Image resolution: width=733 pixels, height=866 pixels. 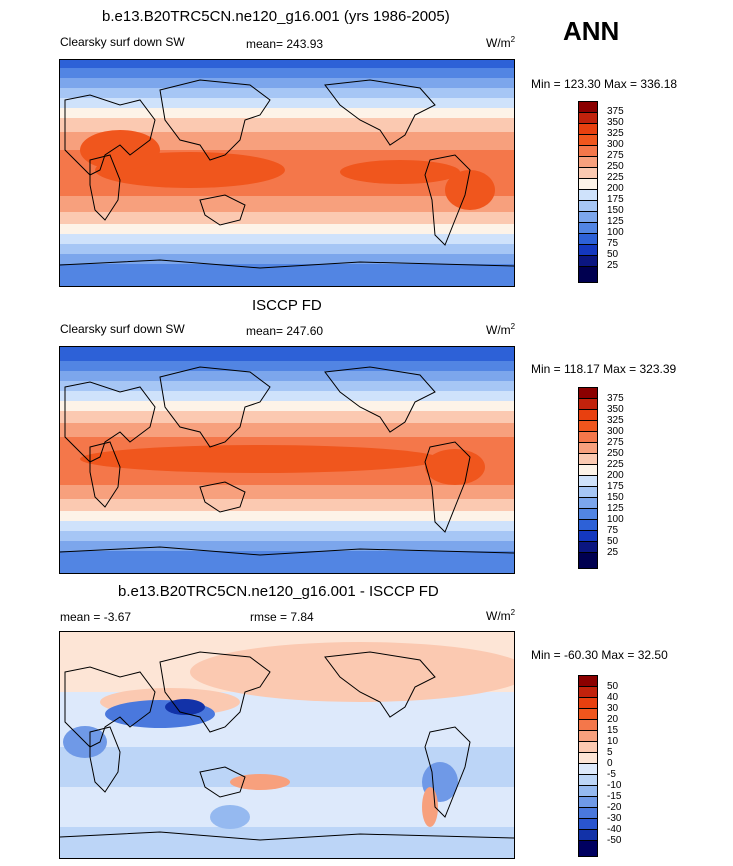 What do you see at coordinates (613, 697) in the screenshot?
I see `colorbar-tick: 40` at bounding box center [613, 697].